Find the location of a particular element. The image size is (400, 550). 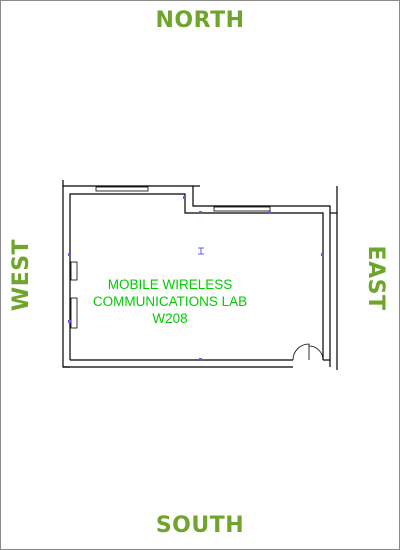

door is located at coordinates (308, 352).